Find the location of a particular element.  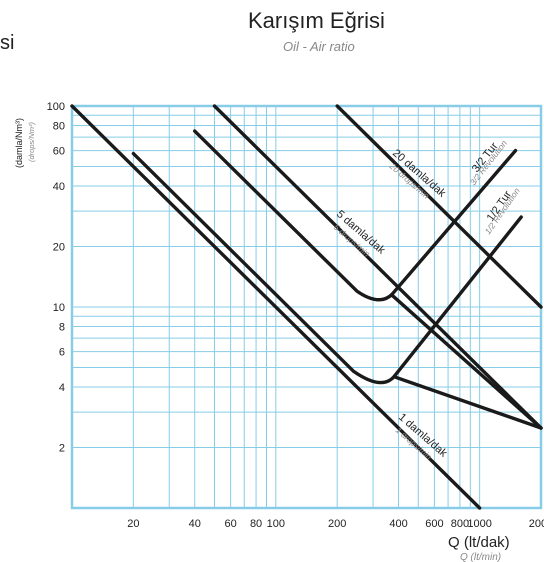

x-tick-label: 40 is located at coordinates (195, 524).